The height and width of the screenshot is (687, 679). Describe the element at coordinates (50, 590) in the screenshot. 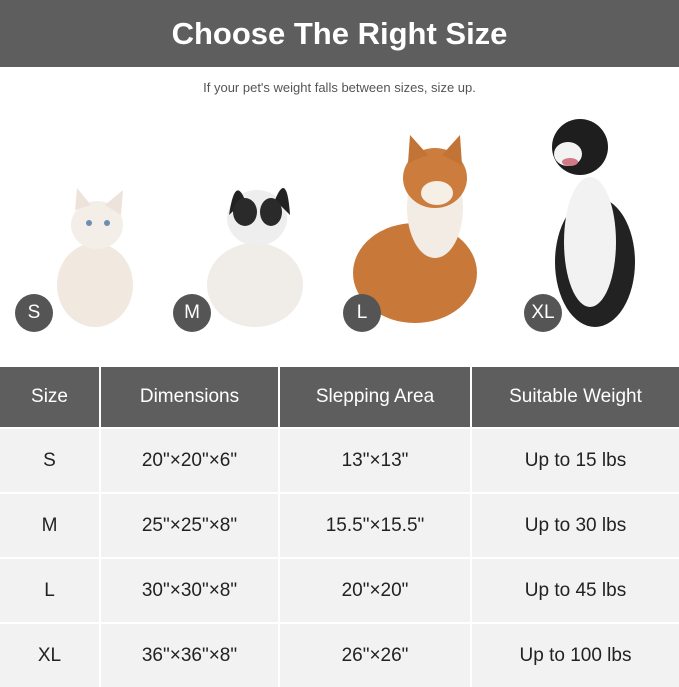

I see `table-cell: L` at that location.